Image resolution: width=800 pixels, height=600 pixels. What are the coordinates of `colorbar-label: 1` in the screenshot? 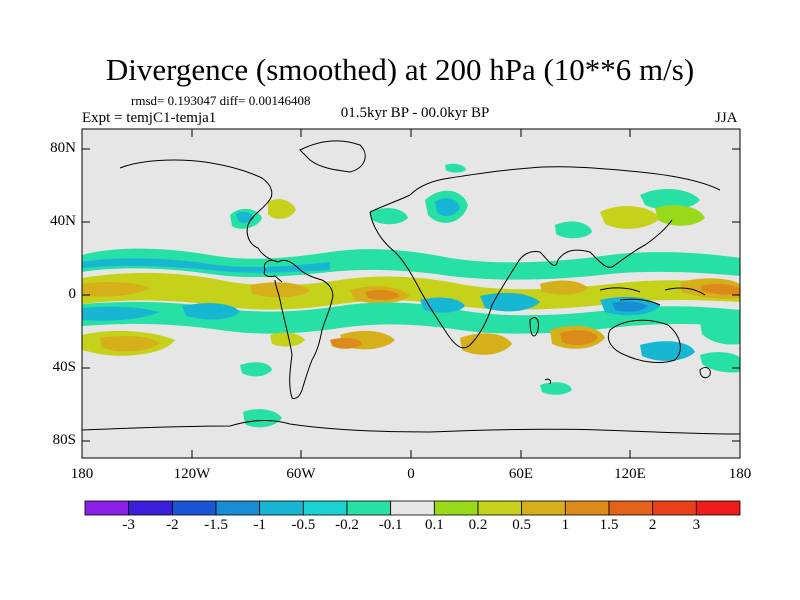 It's located at (565, 525).